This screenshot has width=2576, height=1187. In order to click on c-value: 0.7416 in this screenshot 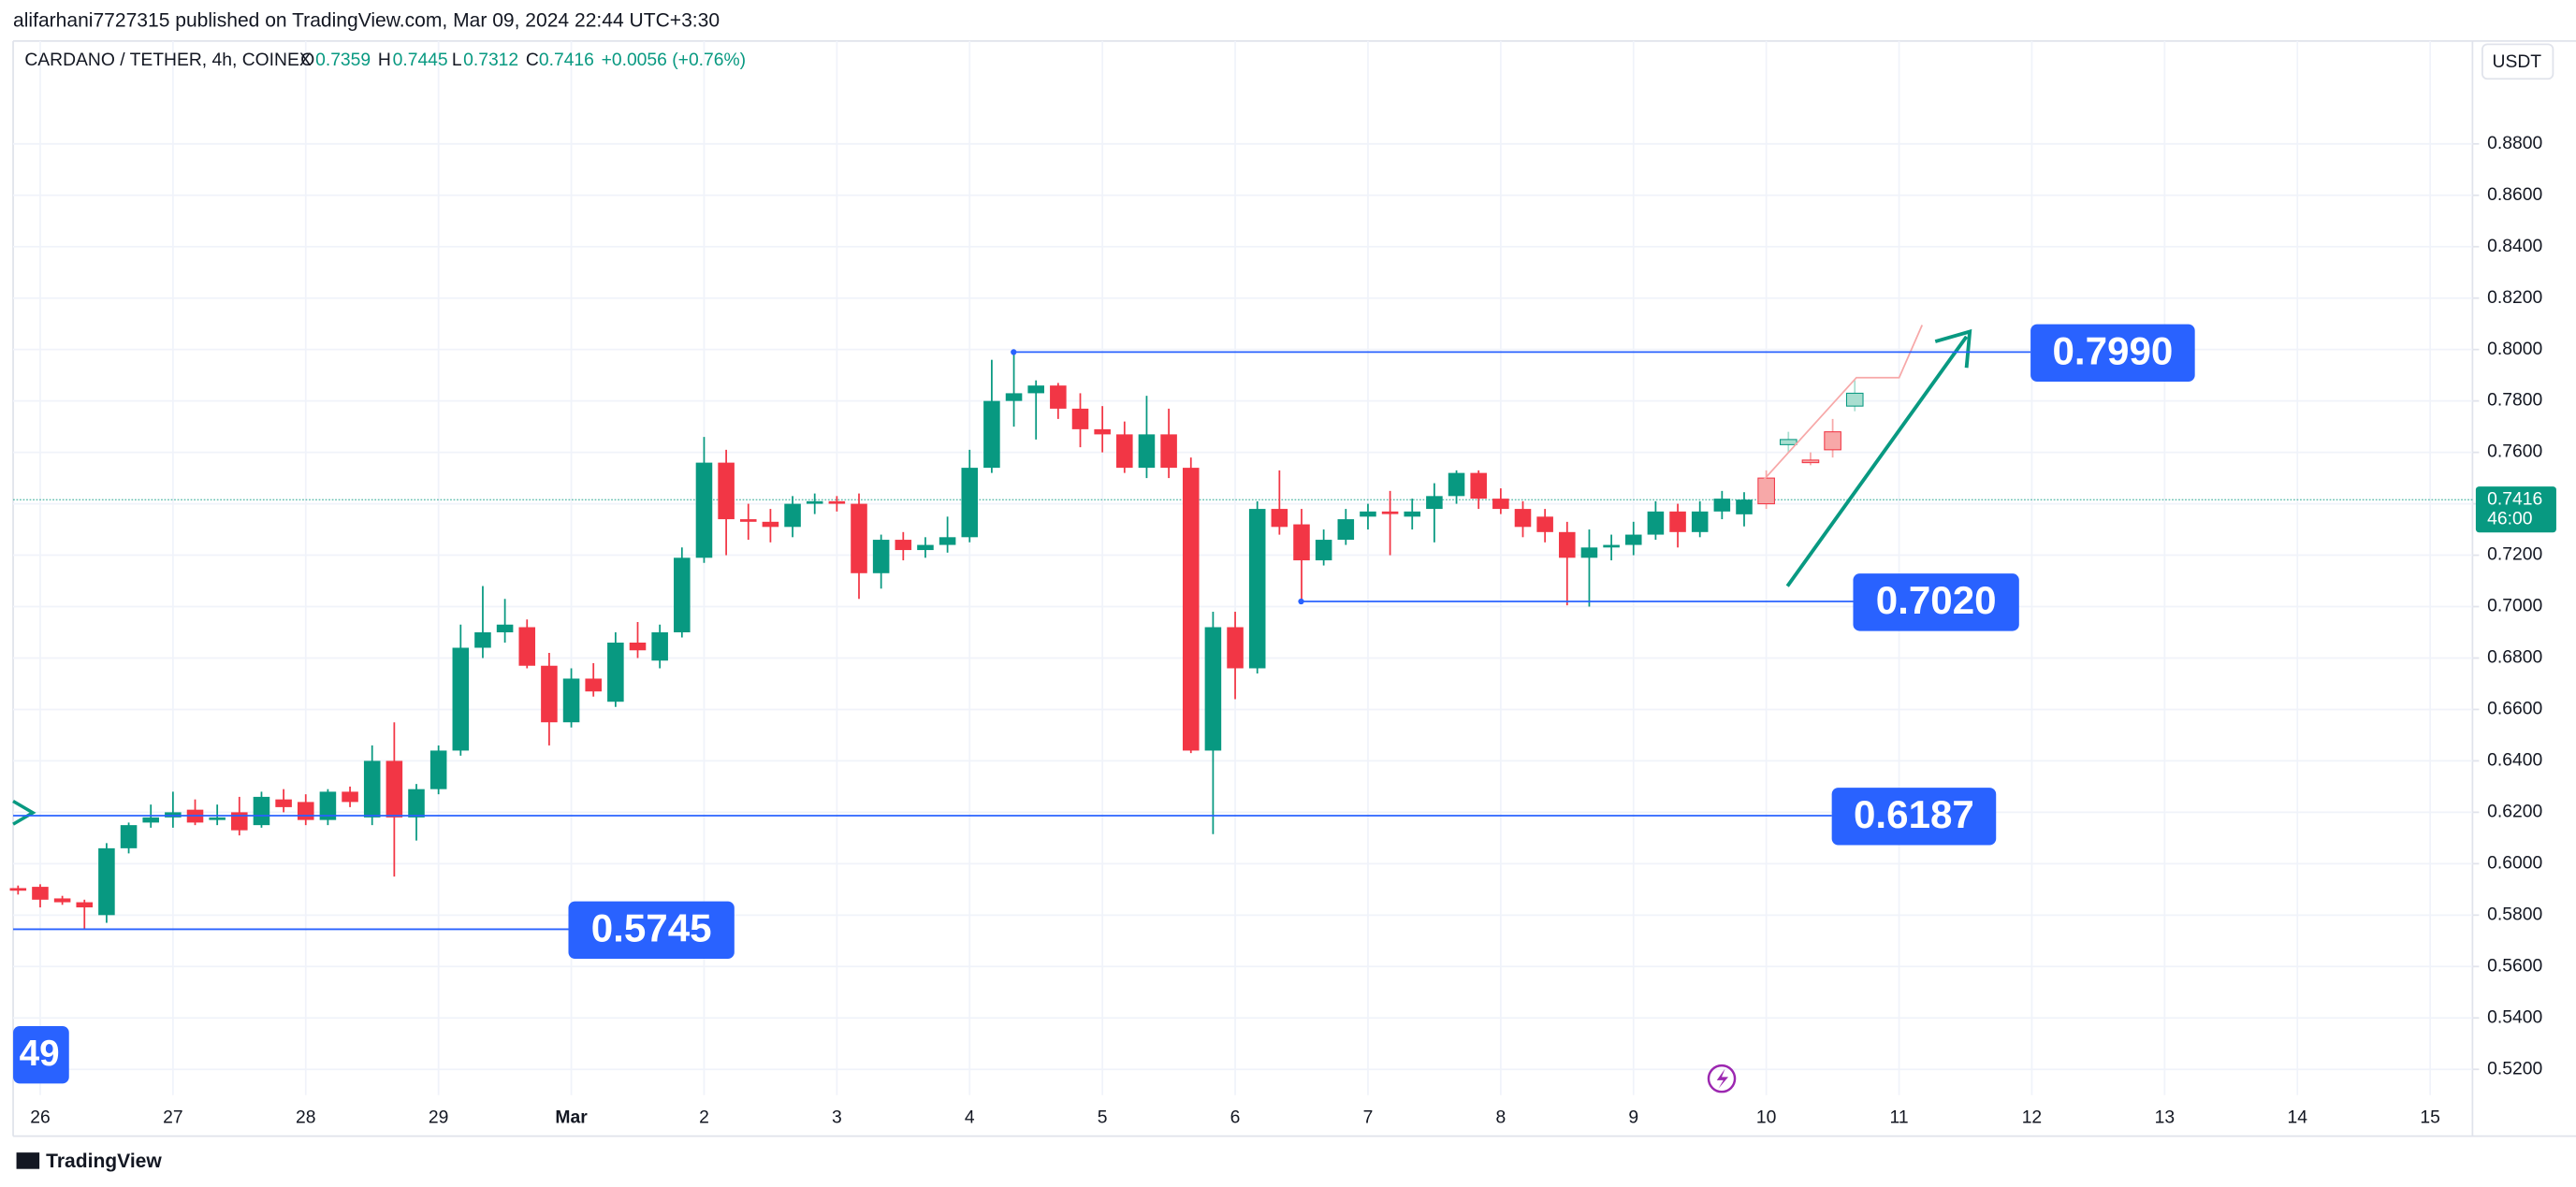, I will do `click(566, 60)`.